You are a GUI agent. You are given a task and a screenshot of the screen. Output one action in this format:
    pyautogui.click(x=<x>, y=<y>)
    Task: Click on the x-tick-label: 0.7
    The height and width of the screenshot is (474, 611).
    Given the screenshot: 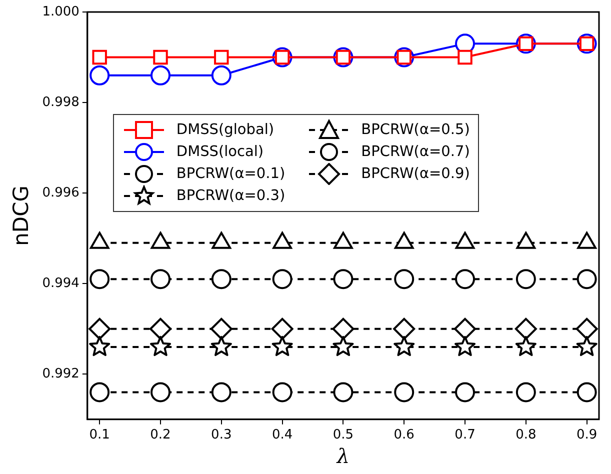 What is the action you would take?
    pyautogui.click(x=465, y=435)
    